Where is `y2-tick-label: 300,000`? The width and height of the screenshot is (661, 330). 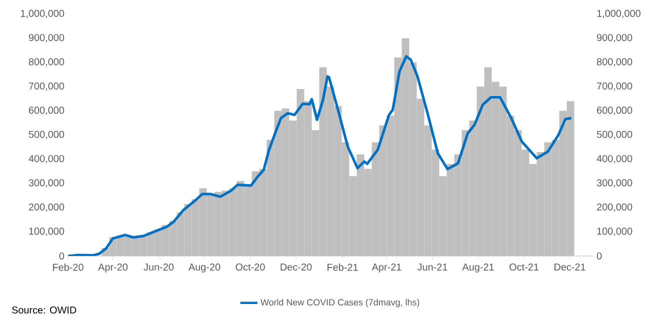
y2-tick-label: 300,000 is located at coordinates (614, 183).